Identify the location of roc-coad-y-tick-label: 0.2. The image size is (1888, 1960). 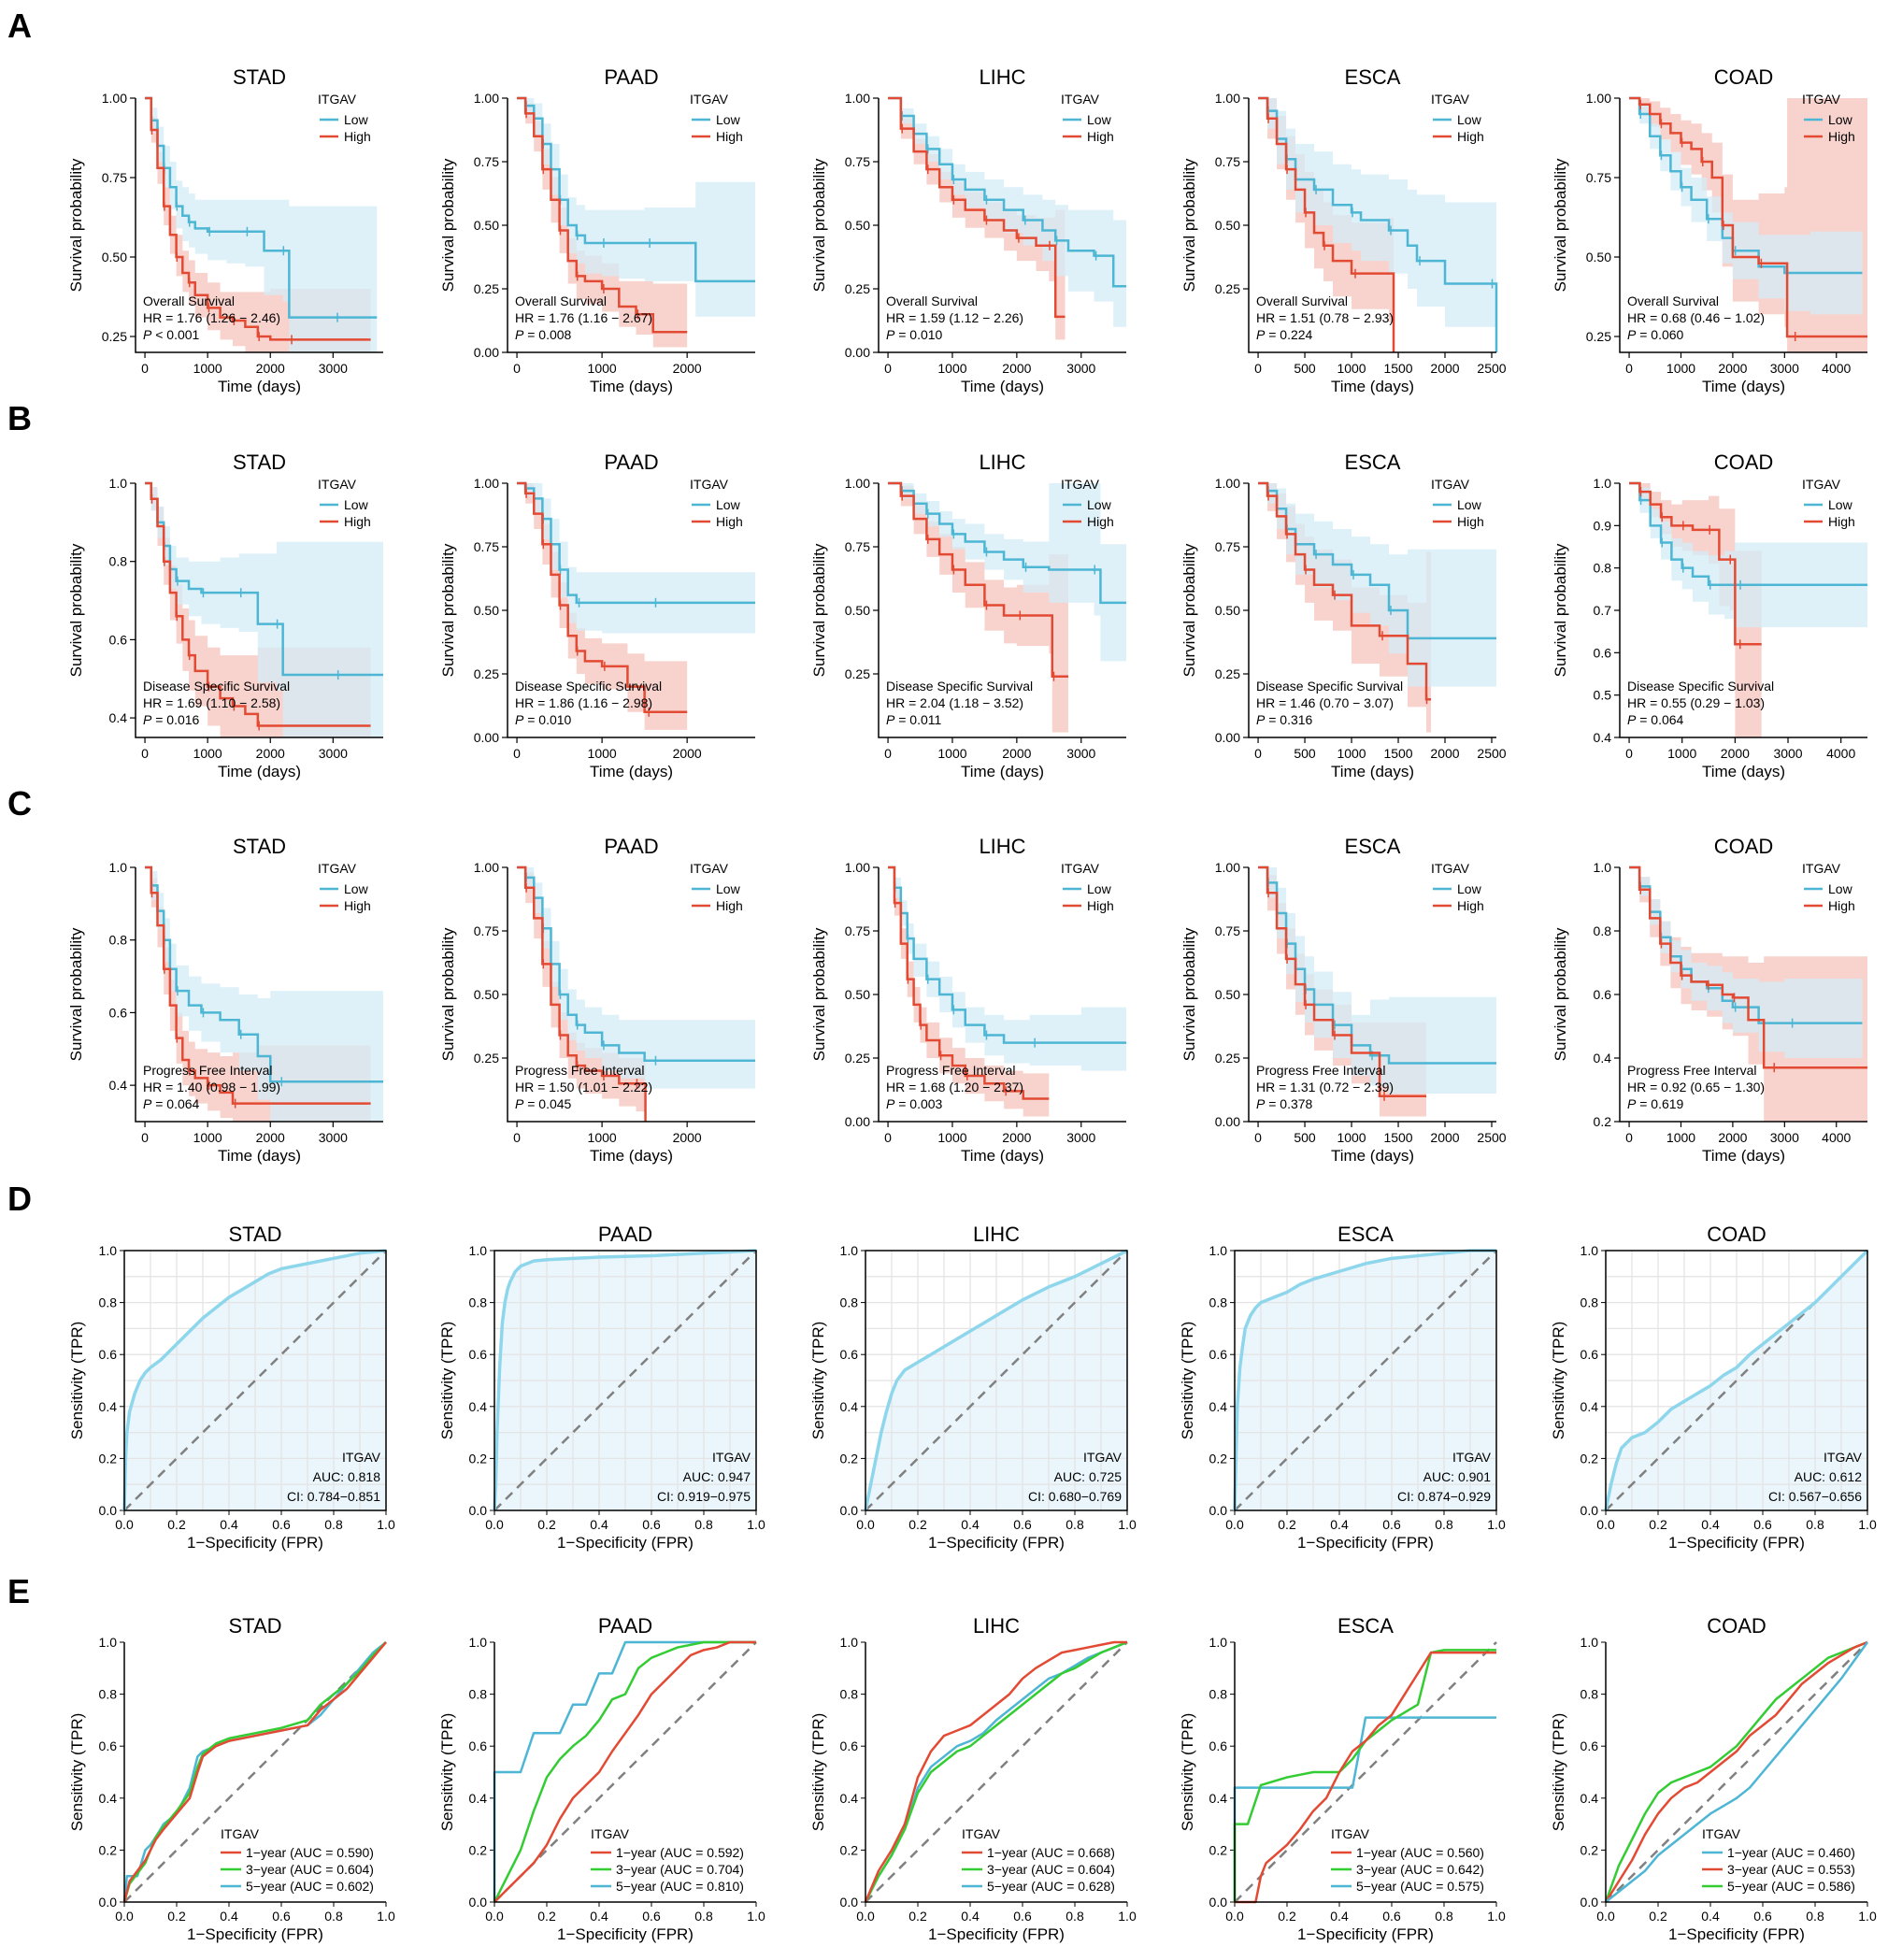
(1589, 1458).